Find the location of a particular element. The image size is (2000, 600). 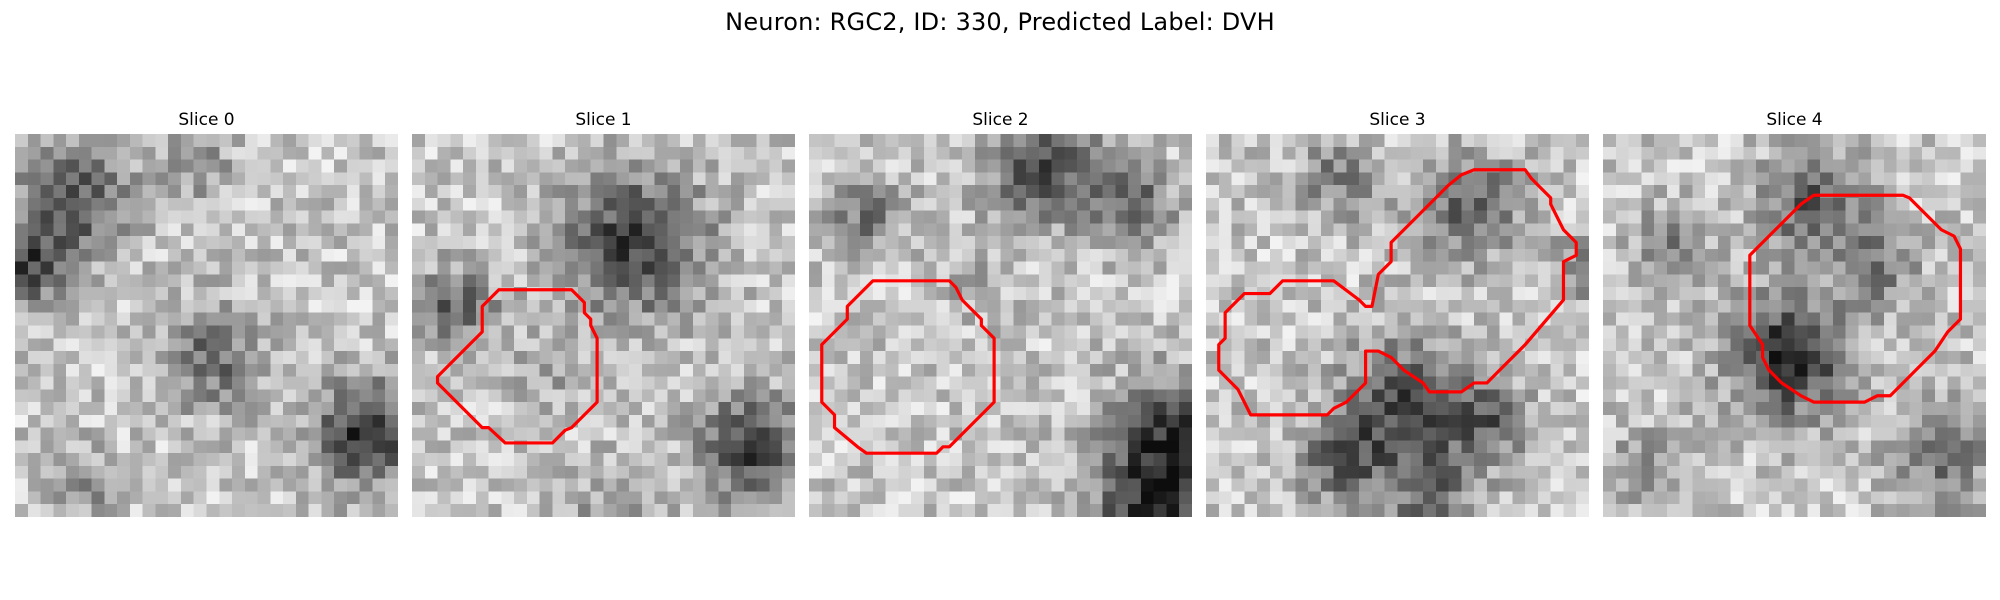

slice-panel-4: Slice 4 is located at coordinates (1794, 314).